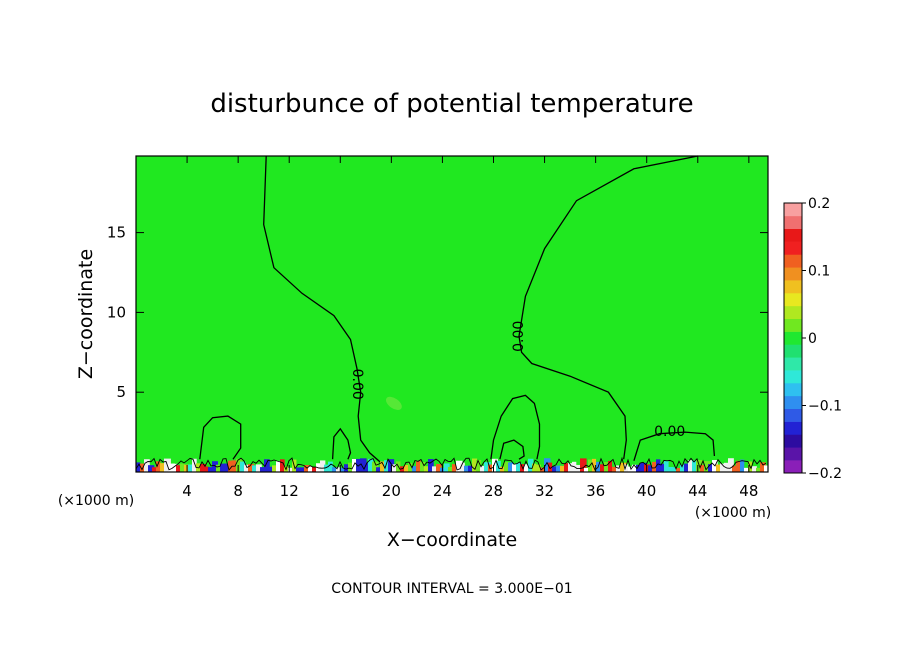  I want to click on y-tick-label: 15, so click(116, 233).